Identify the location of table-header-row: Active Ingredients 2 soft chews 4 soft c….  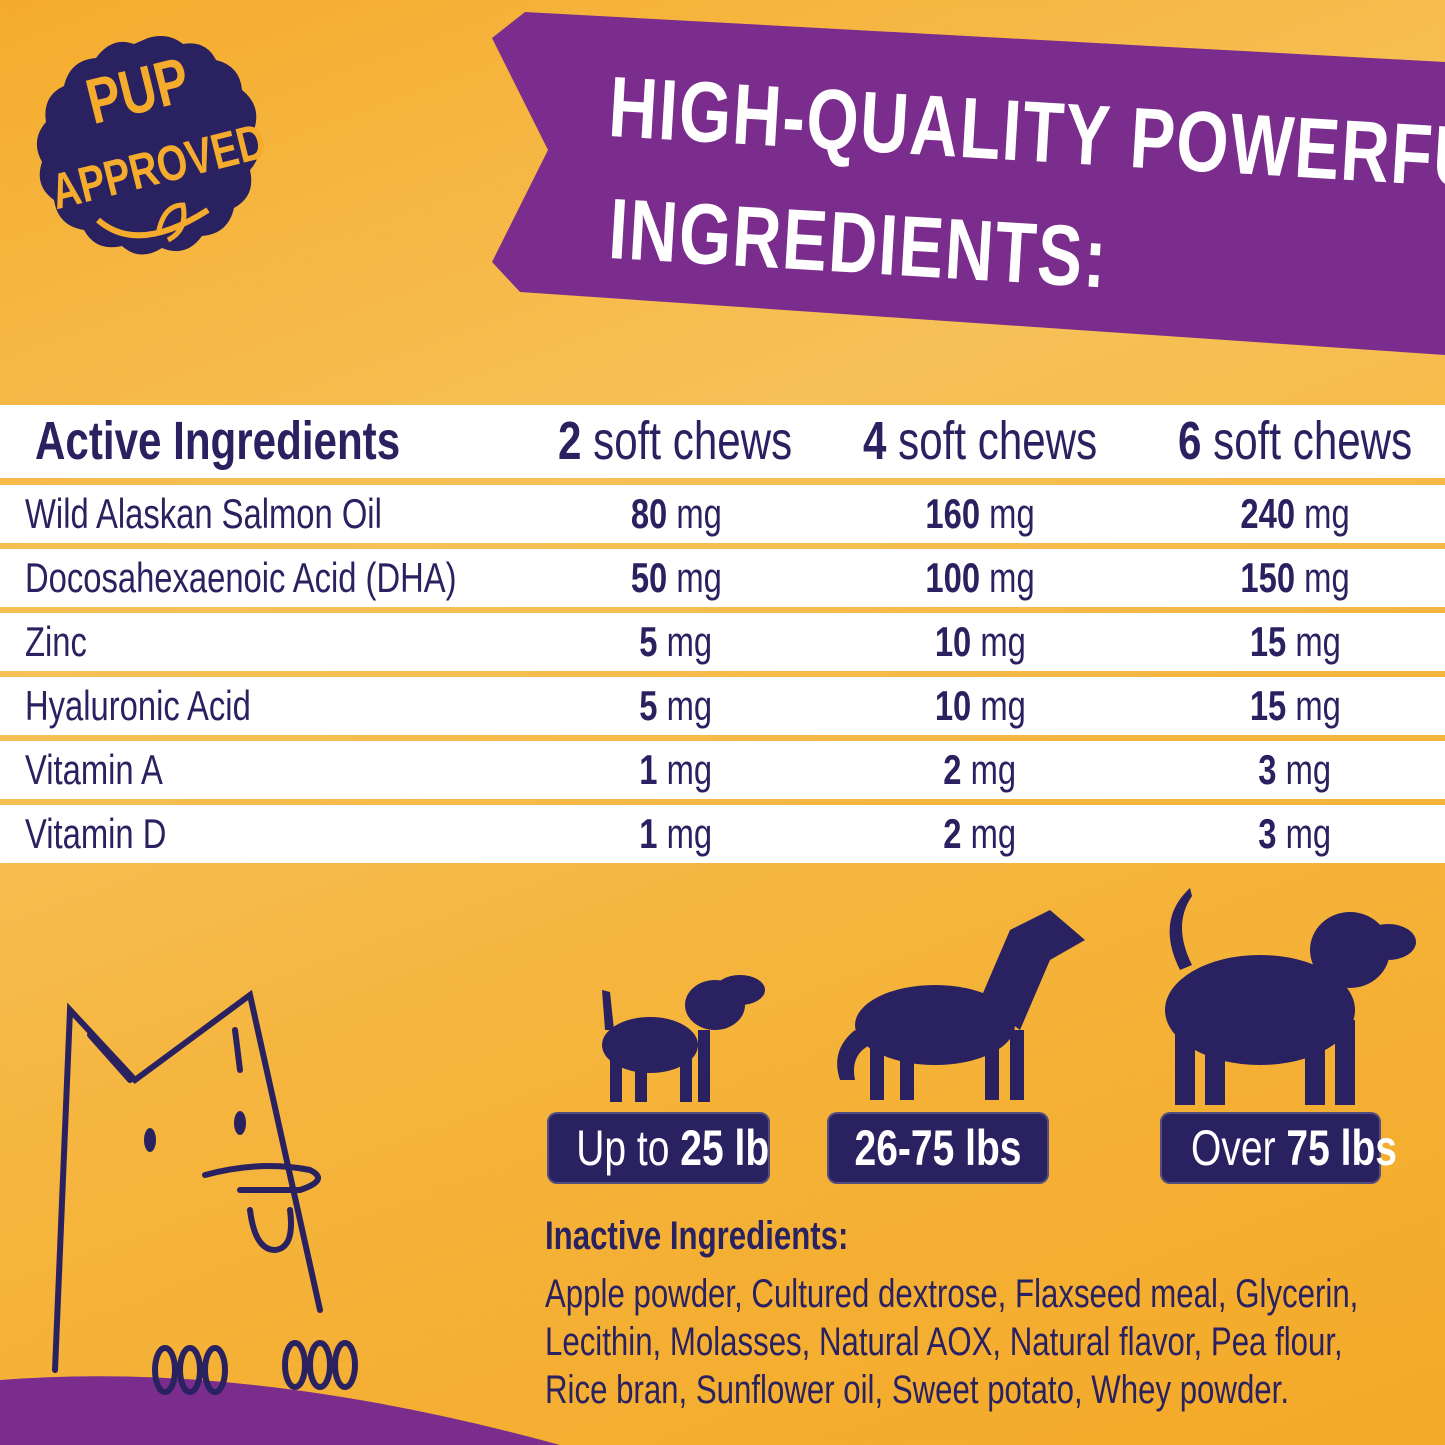
(722, 441).